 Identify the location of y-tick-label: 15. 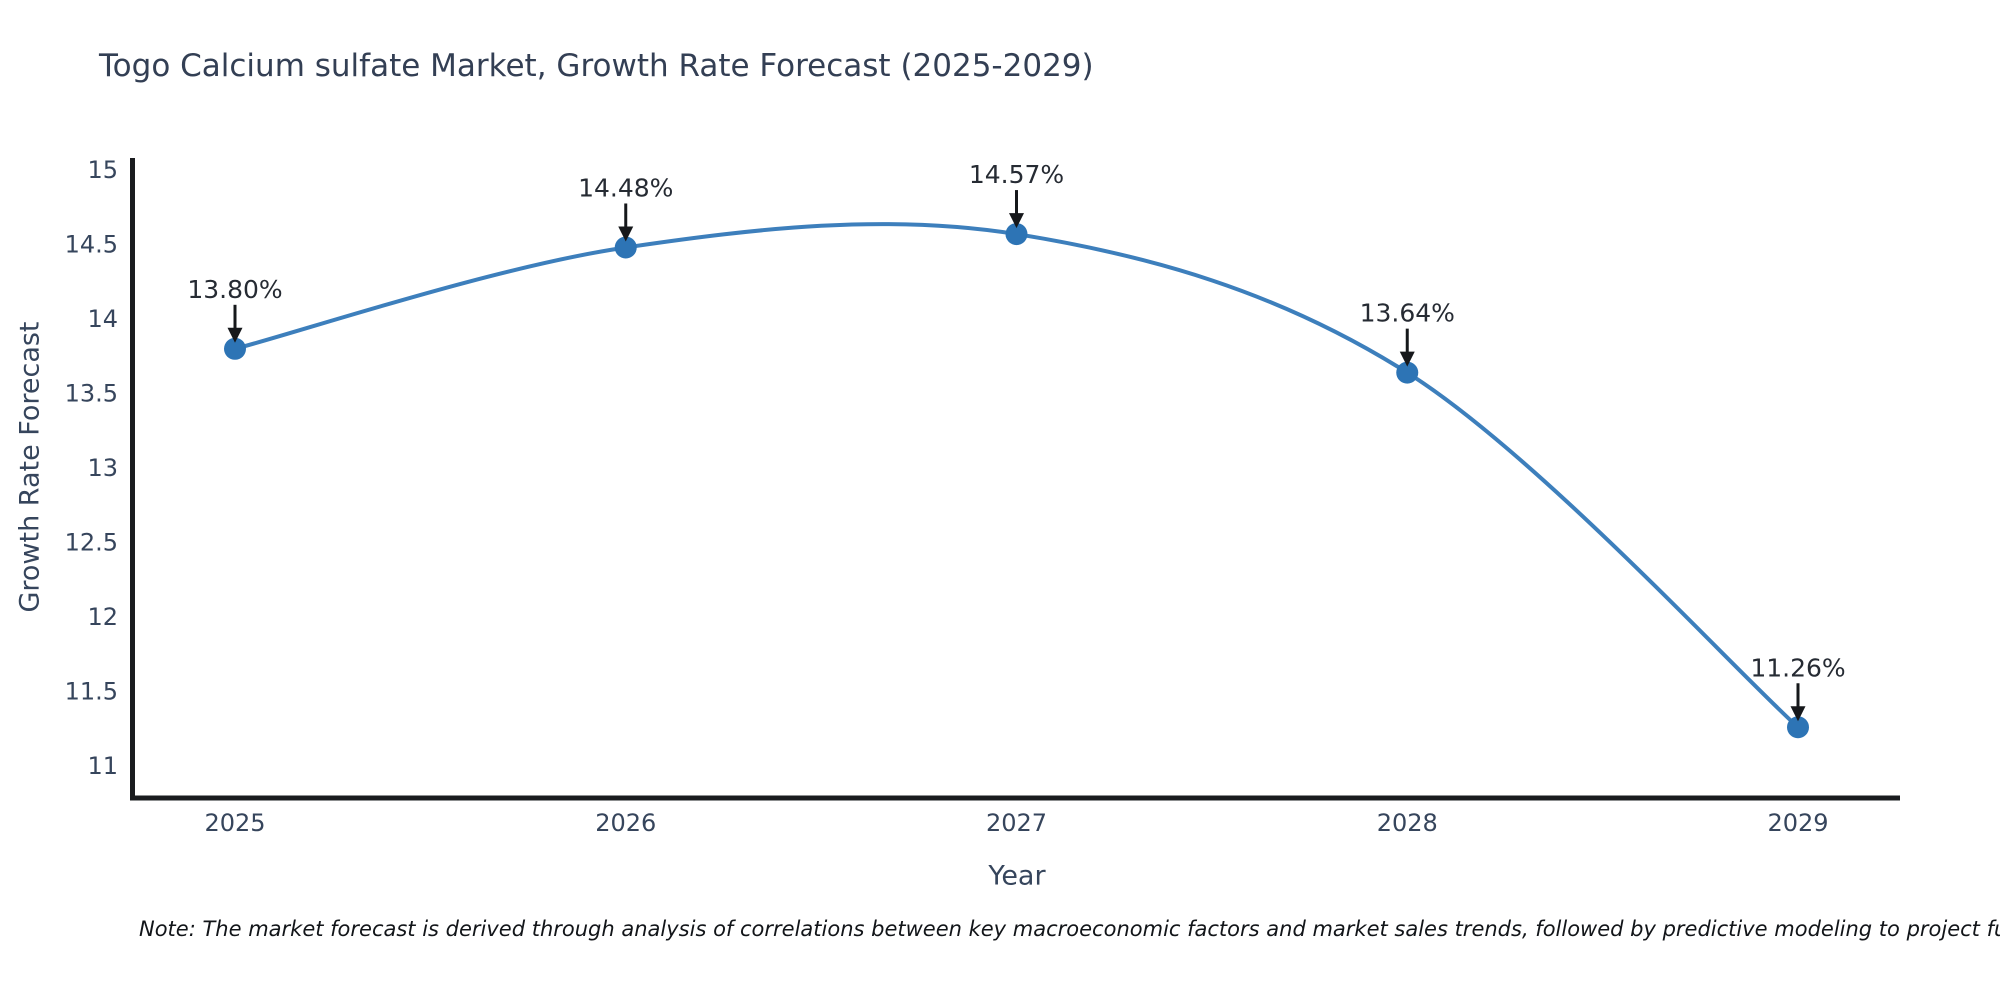
(102, 170).